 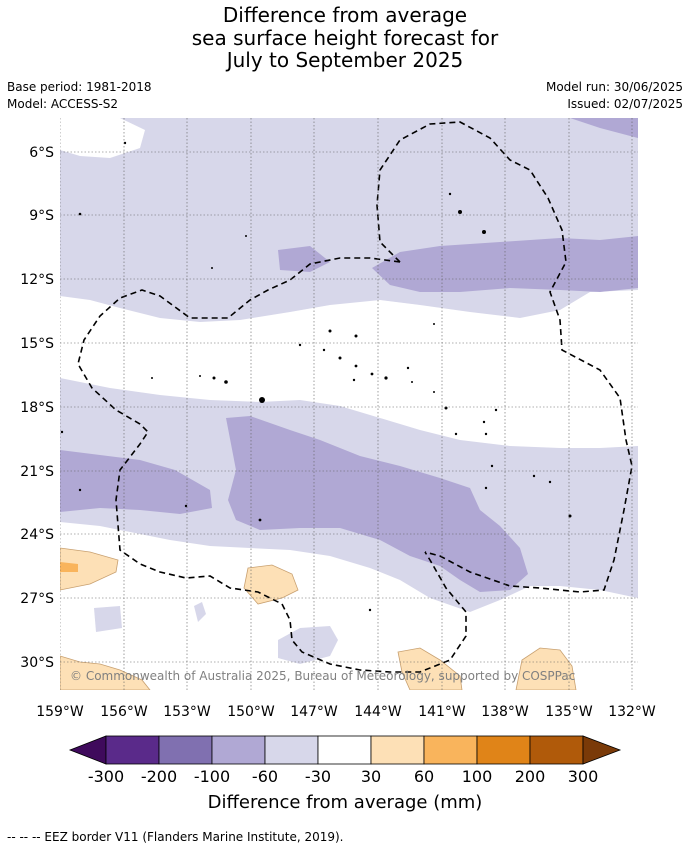 I want to click on title-line-2: sea surface height forecast for, so click(x=345, y=37).